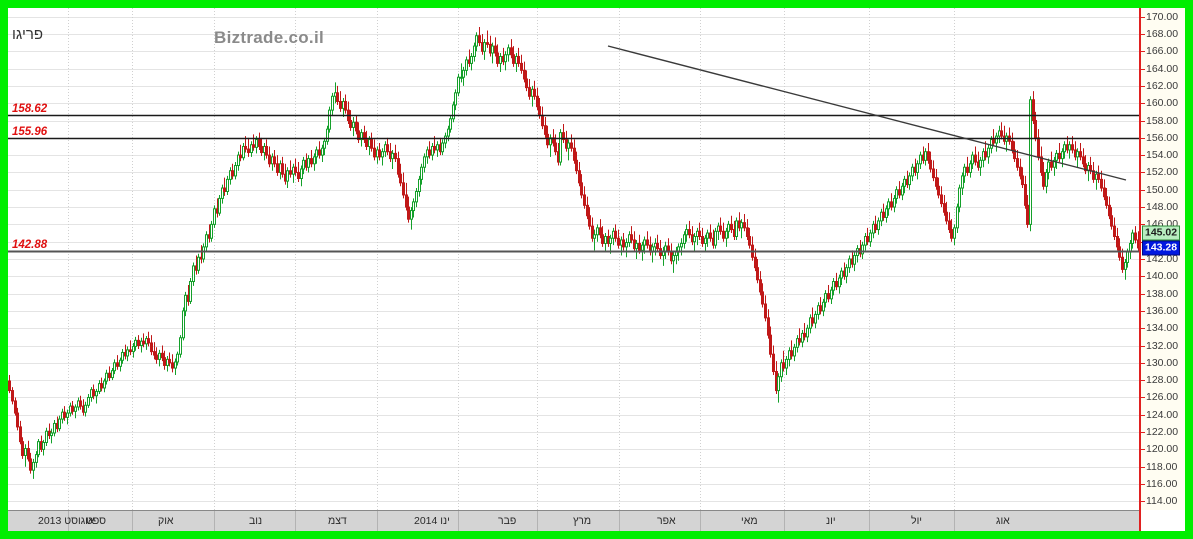 This screenshot has width=1193, height=539. I want to click on price-tick-label: 150.00, so click(1162, 189).